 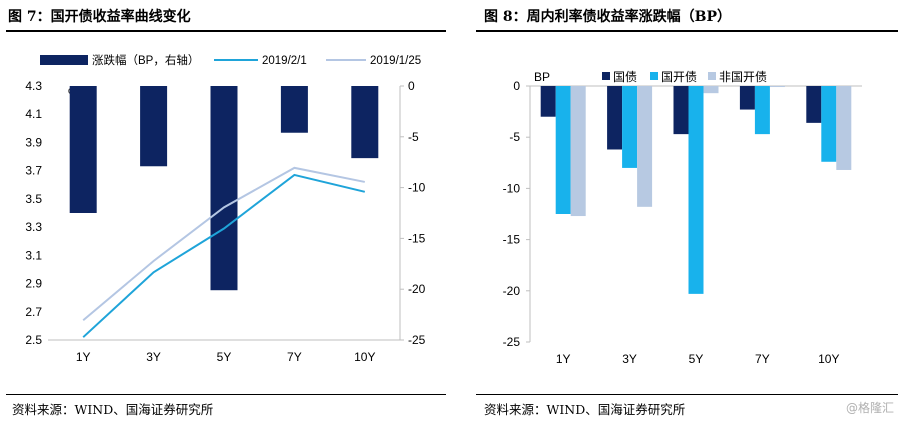 I want to click on watermark: @格隆汇, so click(x=869, y=408).